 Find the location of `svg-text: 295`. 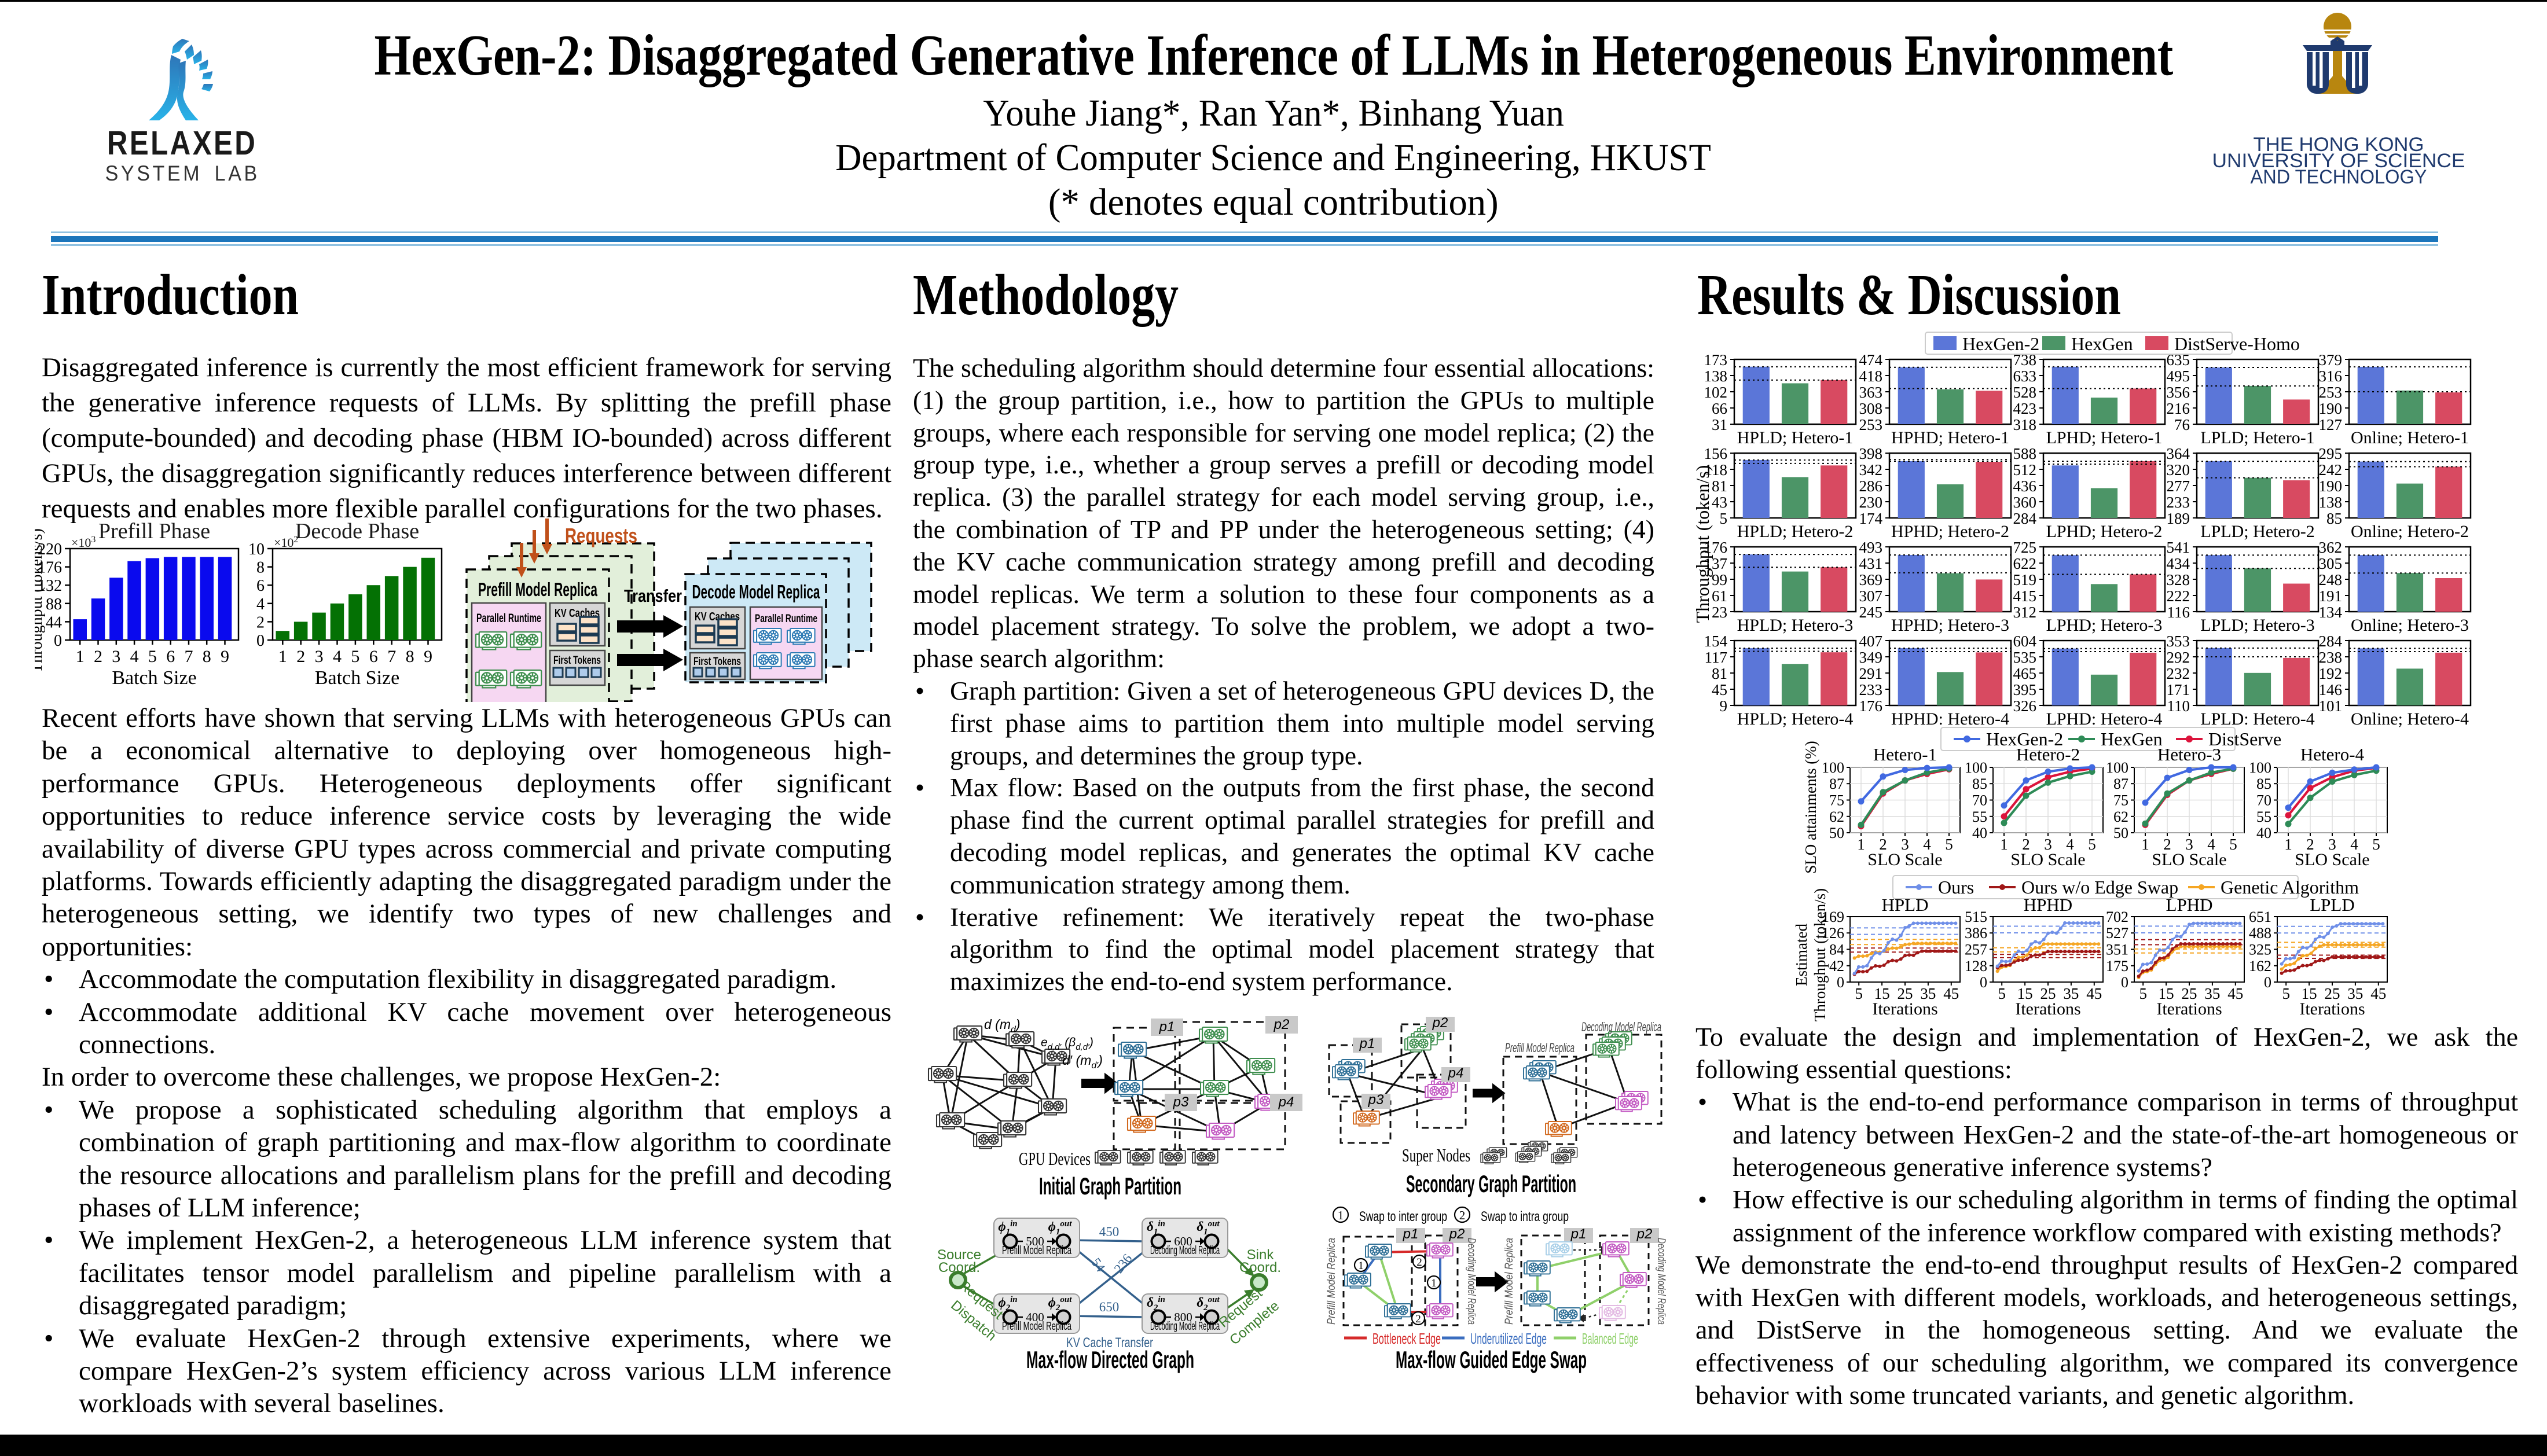

svg-text: 295 is located at coordinates (2331, 454).